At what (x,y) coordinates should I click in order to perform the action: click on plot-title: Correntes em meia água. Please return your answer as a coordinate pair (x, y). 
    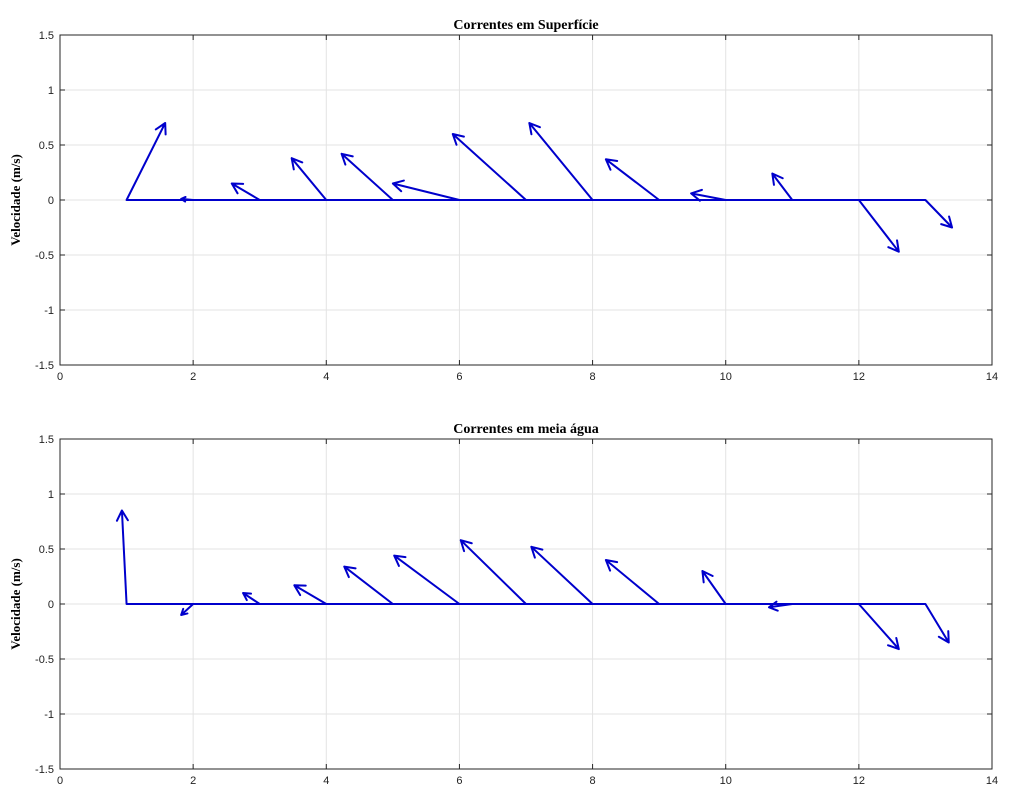
    Looking at the image, I should click on (526, 429).